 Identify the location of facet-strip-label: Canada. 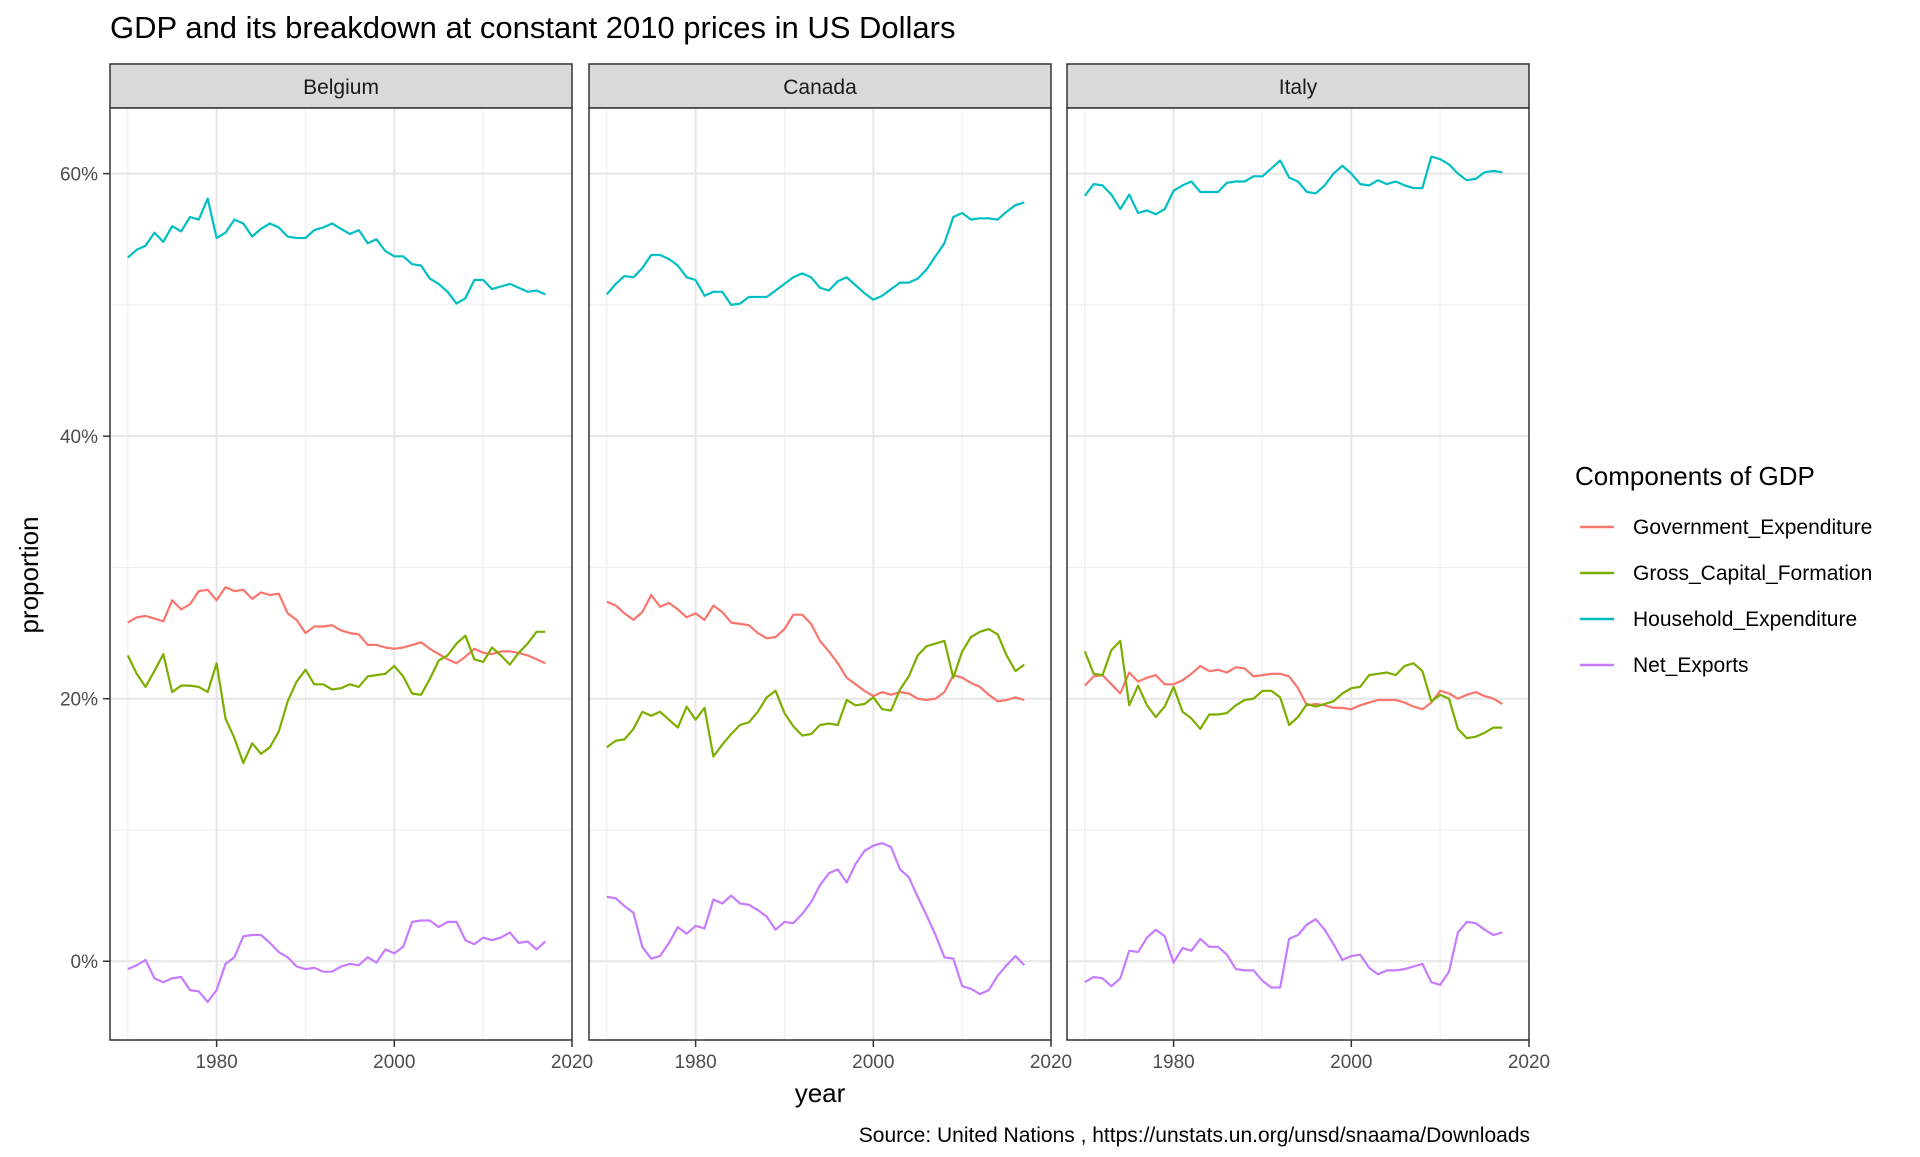
(820, 87).